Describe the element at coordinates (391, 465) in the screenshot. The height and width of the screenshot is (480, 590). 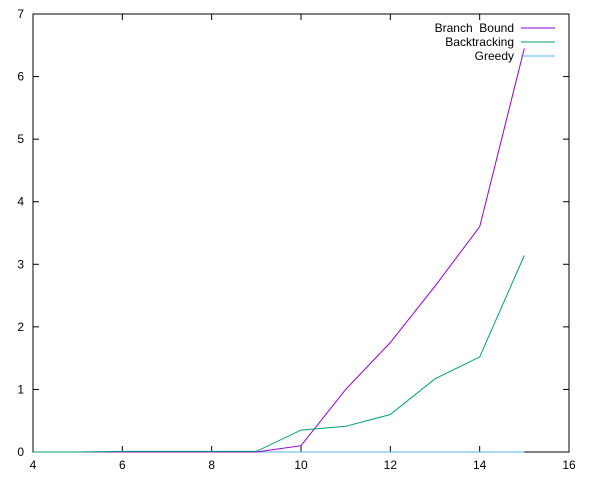
I see `x-tick-label: 12` at that location.